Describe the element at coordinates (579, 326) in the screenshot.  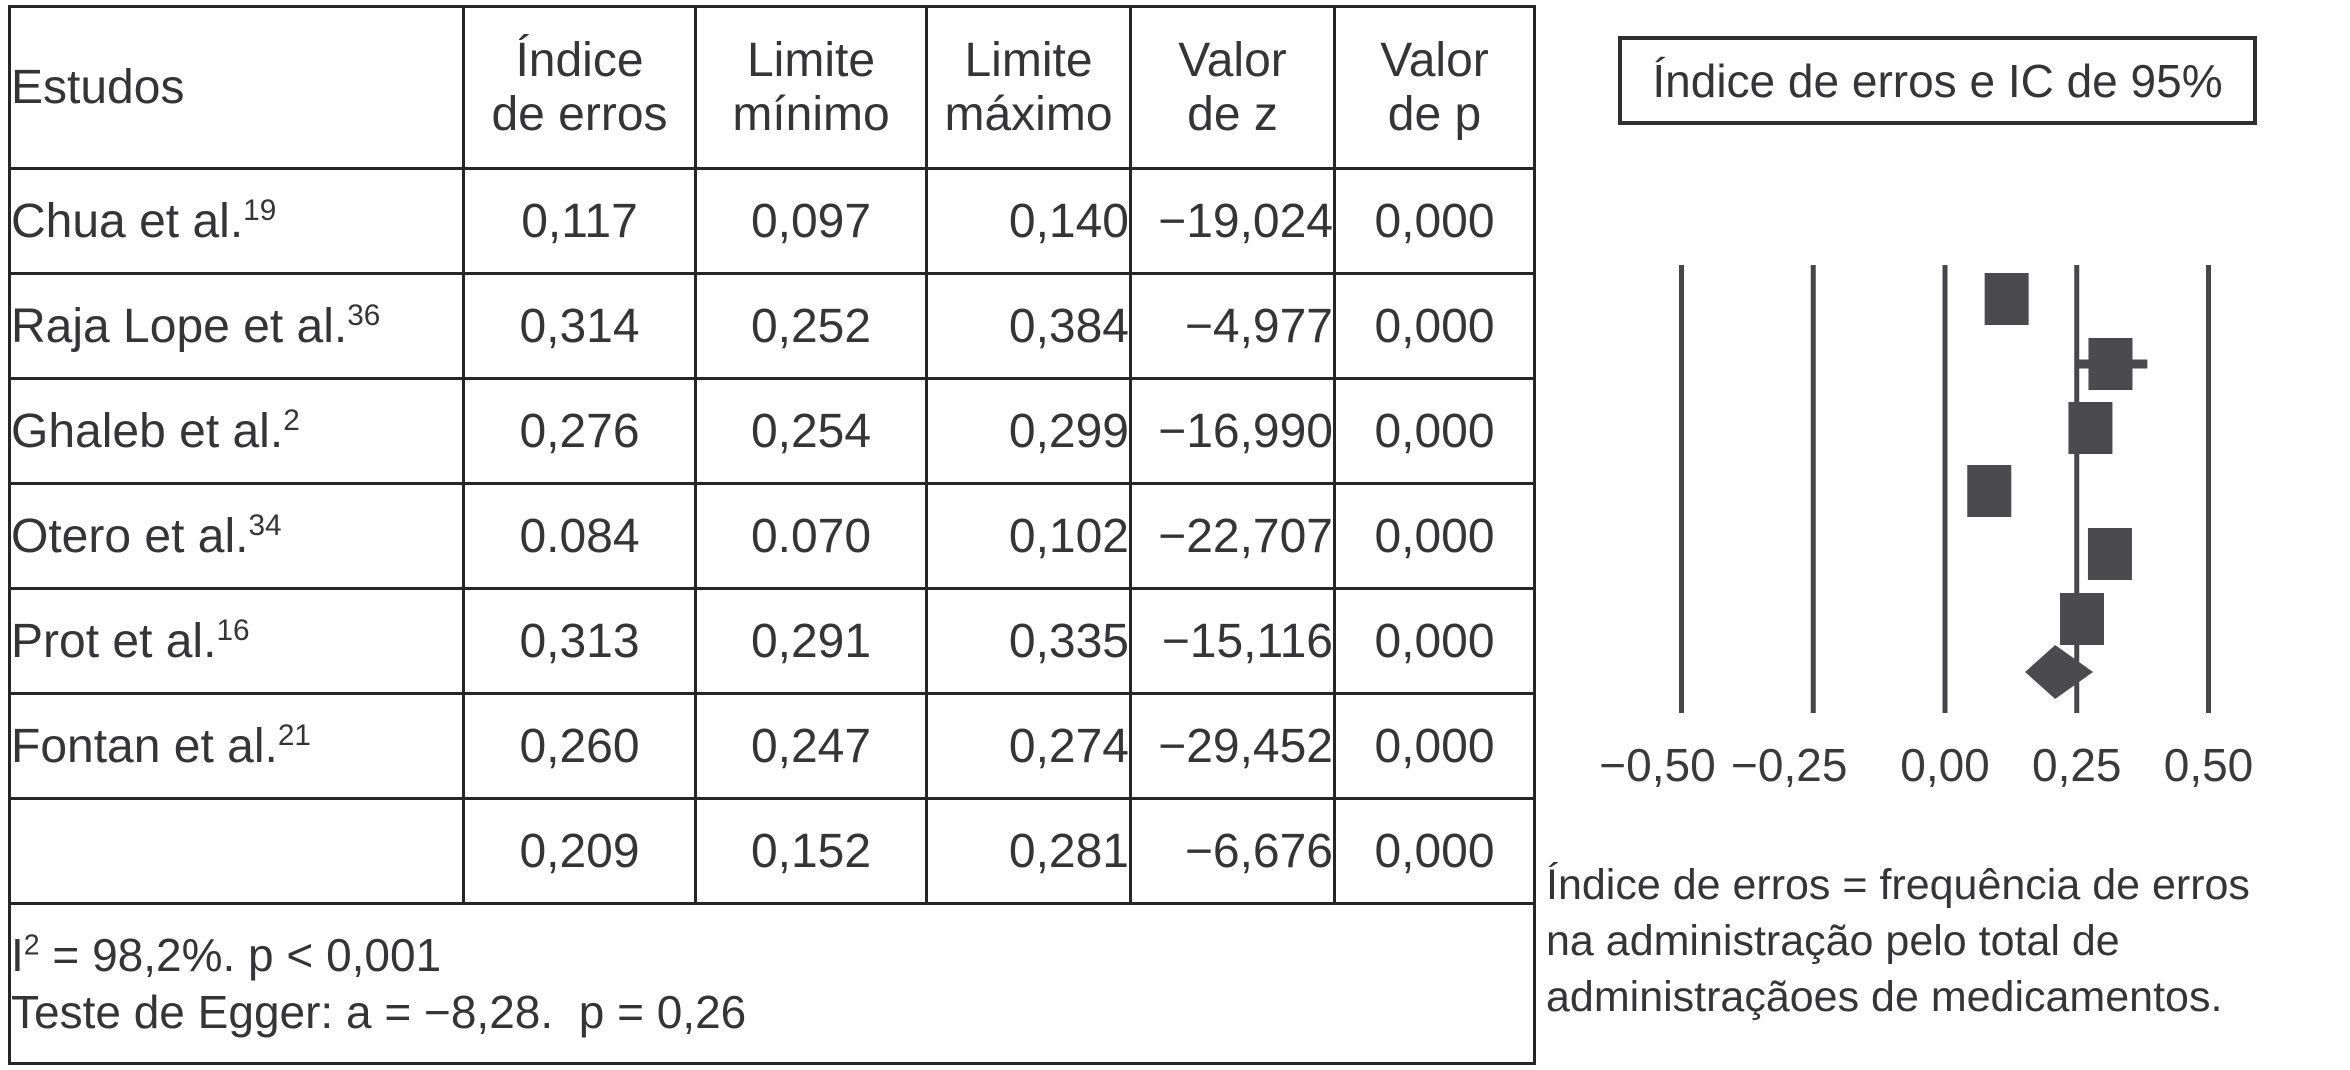
I see `indice-cell: 0,314` at that location.